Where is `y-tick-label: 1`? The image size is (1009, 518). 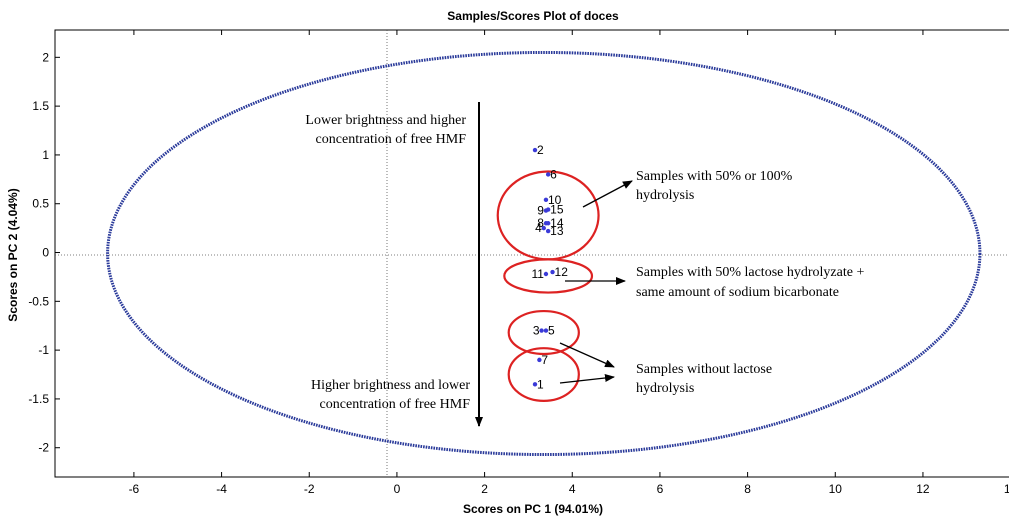 y-tick-label: 1 is located at coordinates (45, 155).